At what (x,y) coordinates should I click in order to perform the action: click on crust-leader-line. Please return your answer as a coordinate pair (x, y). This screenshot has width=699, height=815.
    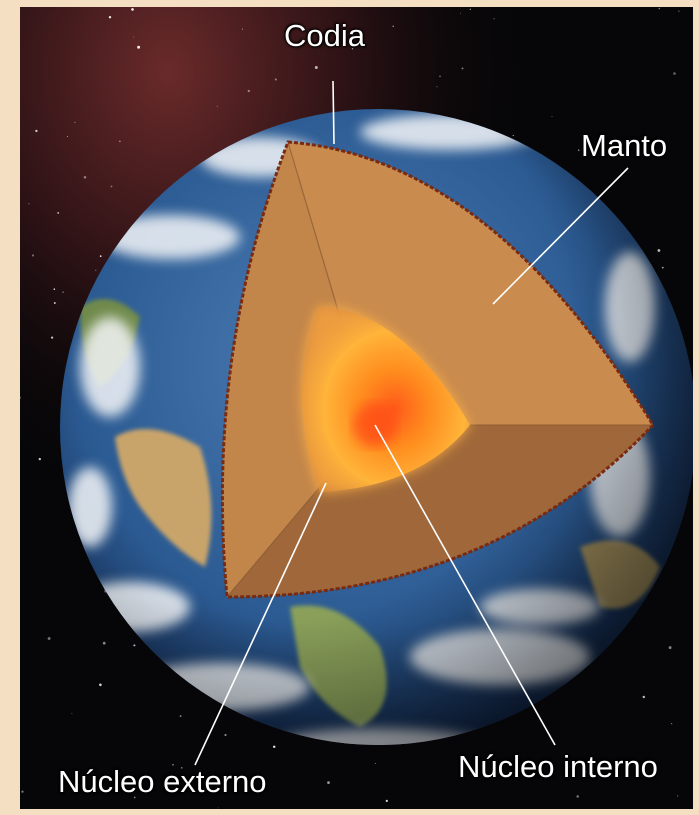
    Looking at the image, I should click on (333, 112).